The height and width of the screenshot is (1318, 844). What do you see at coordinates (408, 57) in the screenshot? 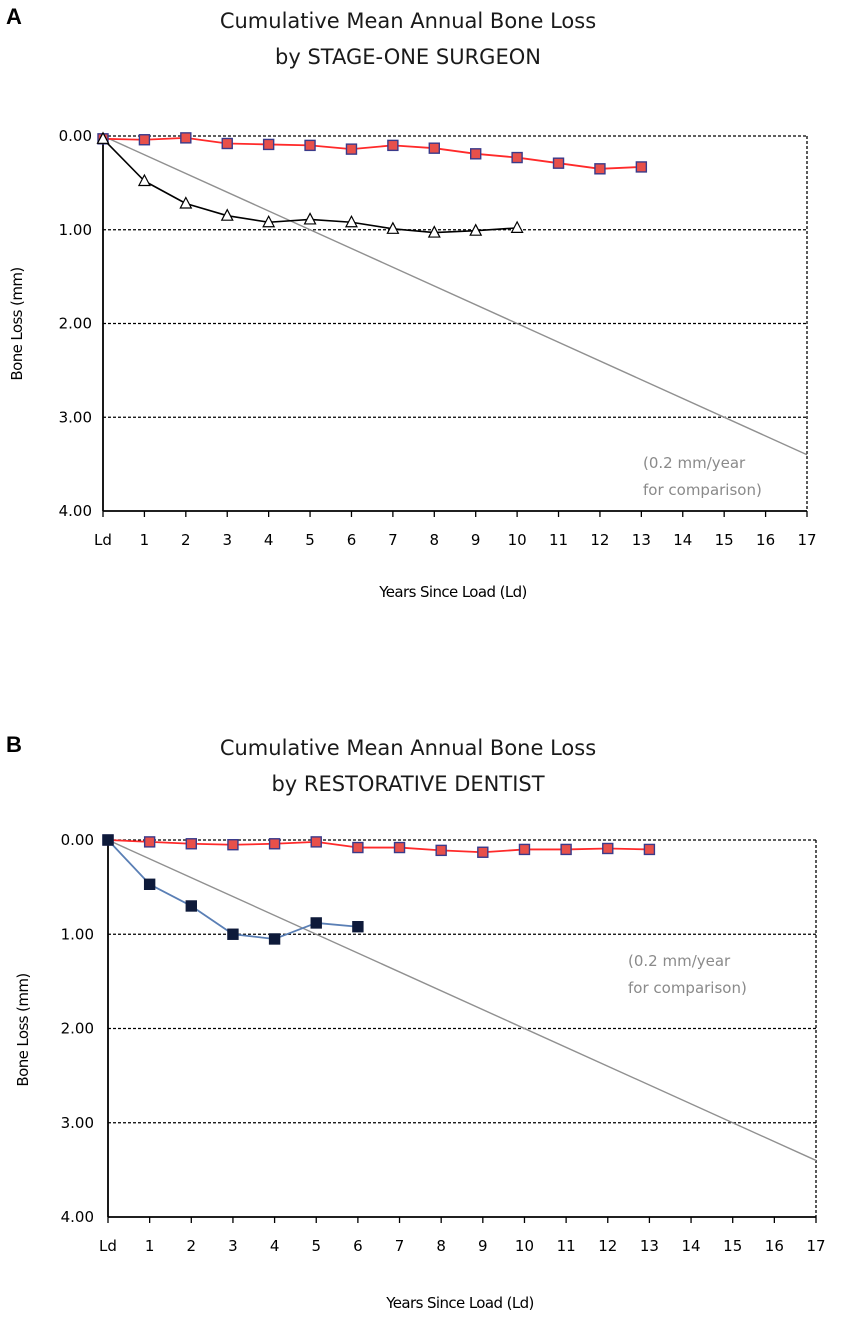
I see `chart-title-line-2: by STAGE-ONE SURGEON` at bounding box center [408, 57].